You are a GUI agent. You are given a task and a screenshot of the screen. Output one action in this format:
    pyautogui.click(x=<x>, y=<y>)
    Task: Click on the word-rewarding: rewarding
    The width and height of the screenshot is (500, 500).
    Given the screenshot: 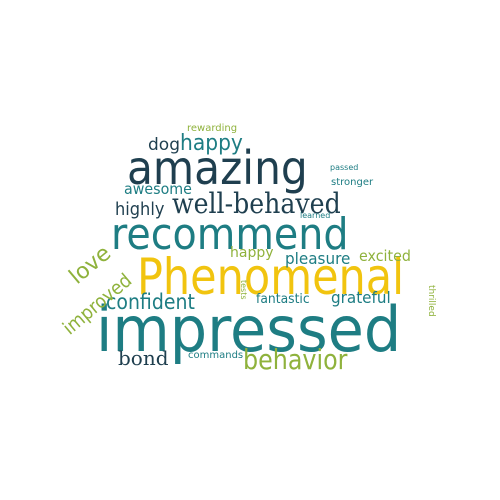 What is the action you would take?
    pyautogui.click(x=212, y=128)
    